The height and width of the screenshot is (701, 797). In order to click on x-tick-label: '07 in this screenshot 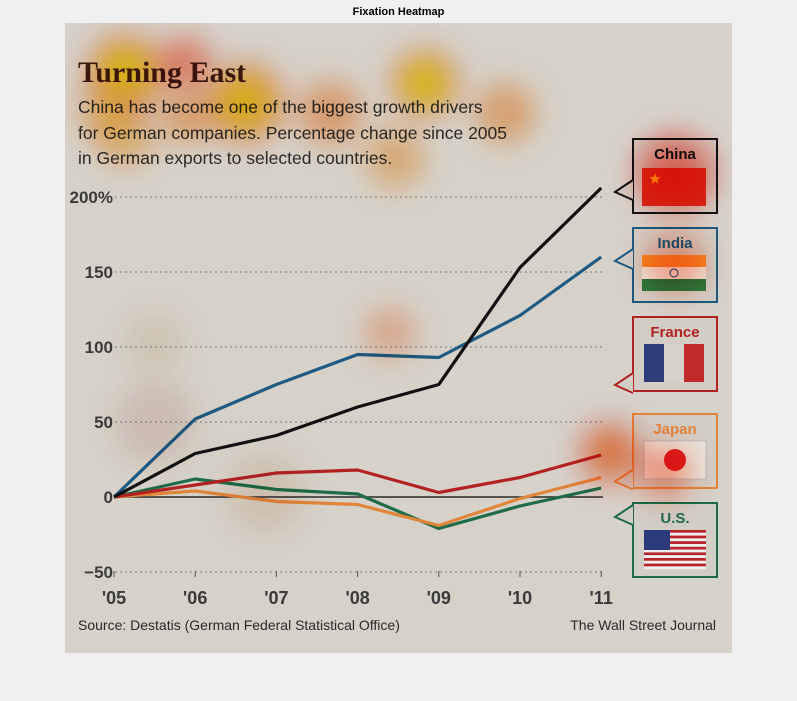, I will do `click(276, 598)`.